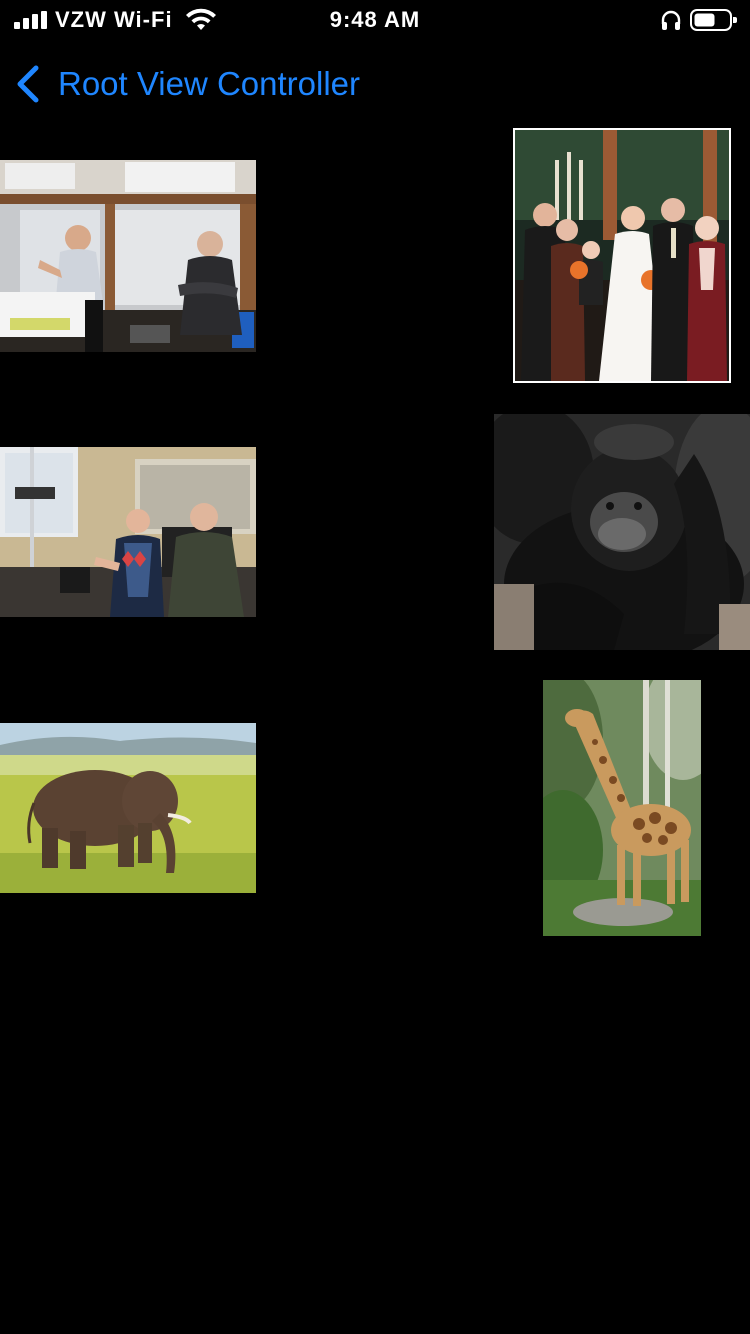 This screenshot has width=750, height=1334. I want to click on clock: 9:48 AM, so click(375, 19).